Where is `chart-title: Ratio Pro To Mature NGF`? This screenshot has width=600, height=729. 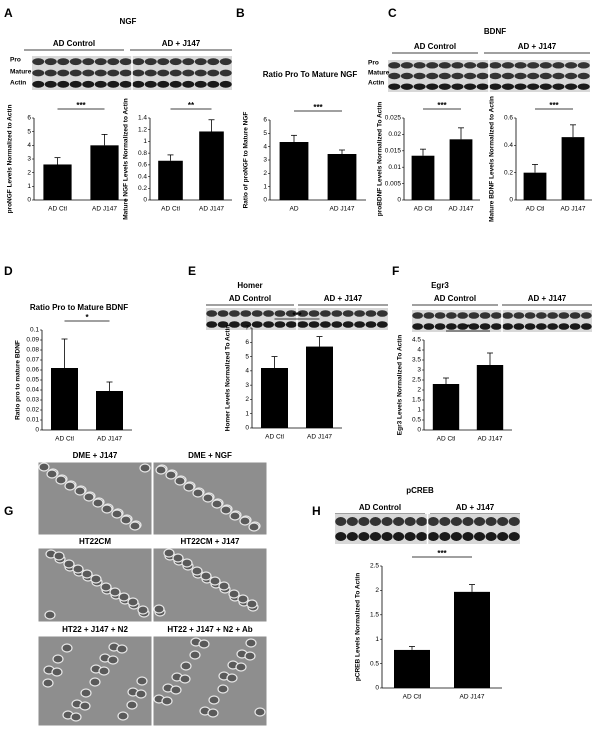
chart-title: Ratio Pro To Mature NGF is located at coordinates (310, 74).